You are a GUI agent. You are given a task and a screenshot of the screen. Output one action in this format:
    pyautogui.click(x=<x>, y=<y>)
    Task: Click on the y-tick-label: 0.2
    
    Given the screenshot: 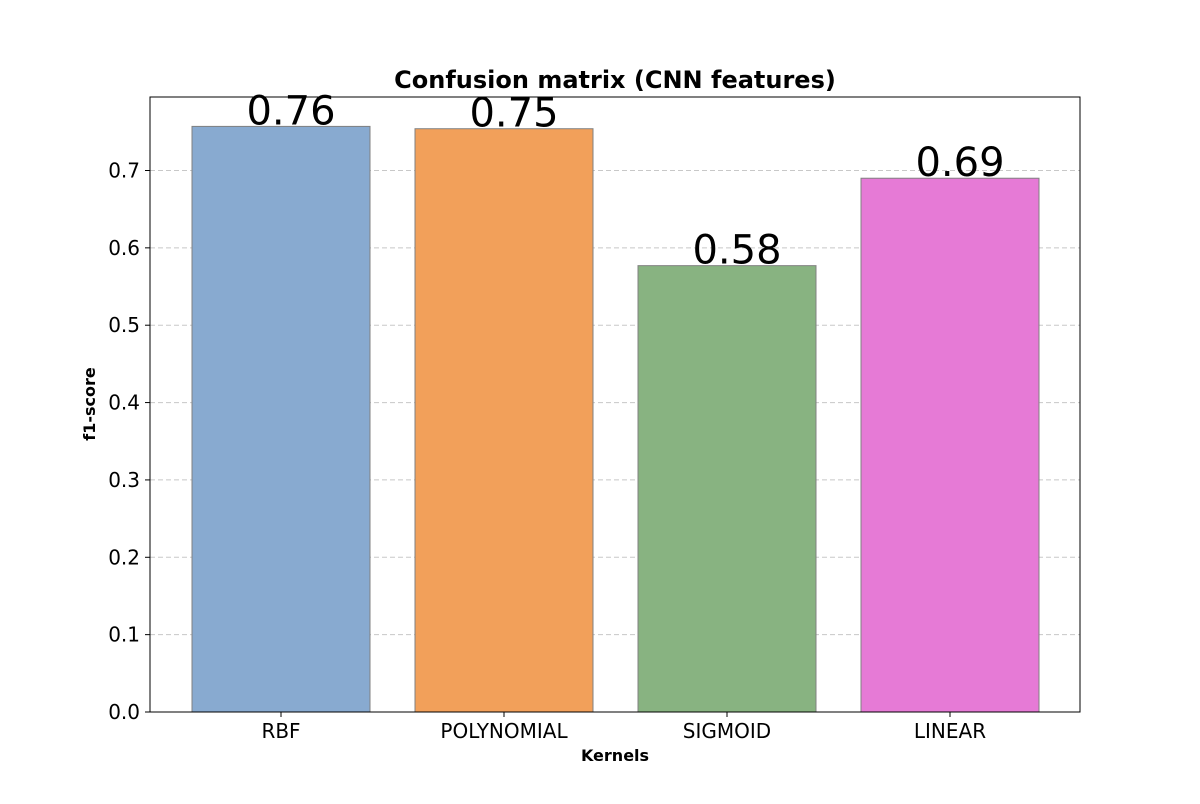 What is the action you would take?
    pyautogui.click(x=124, y=557)
    